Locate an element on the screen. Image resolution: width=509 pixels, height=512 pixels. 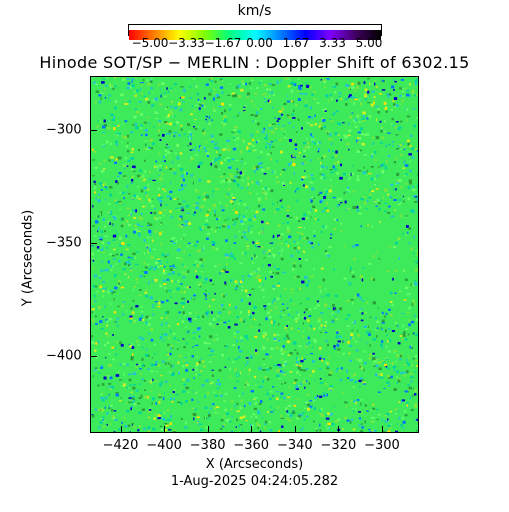
colorbar-tick-label: 0.00 is located at coordinates (259, 43).